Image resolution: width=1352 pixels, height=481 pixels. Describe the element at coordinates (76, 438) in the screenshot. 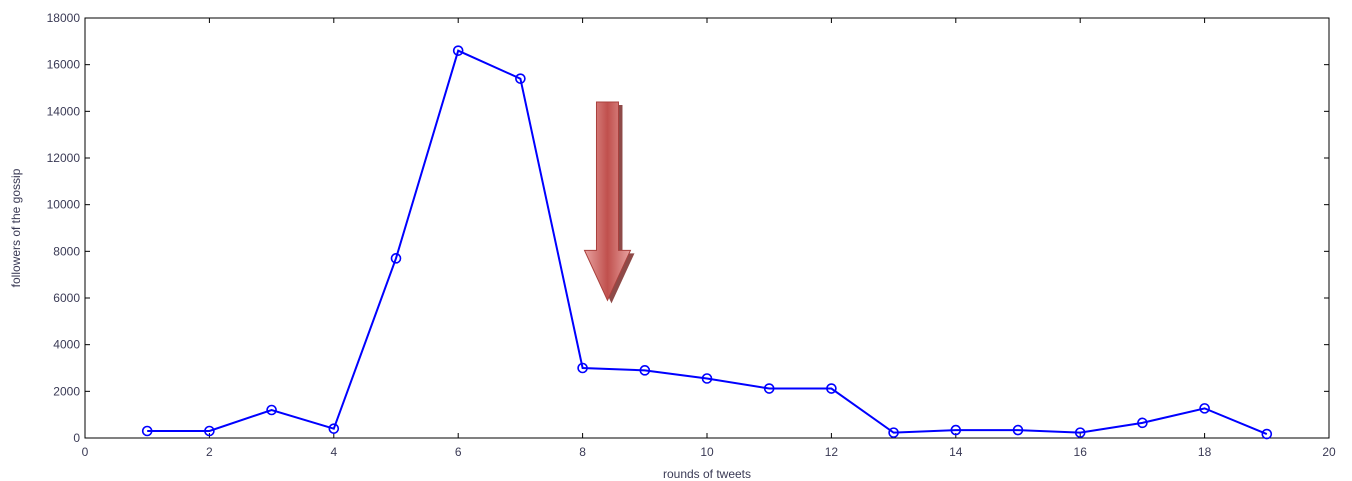

I see `y-tick-label: 0` at that location.